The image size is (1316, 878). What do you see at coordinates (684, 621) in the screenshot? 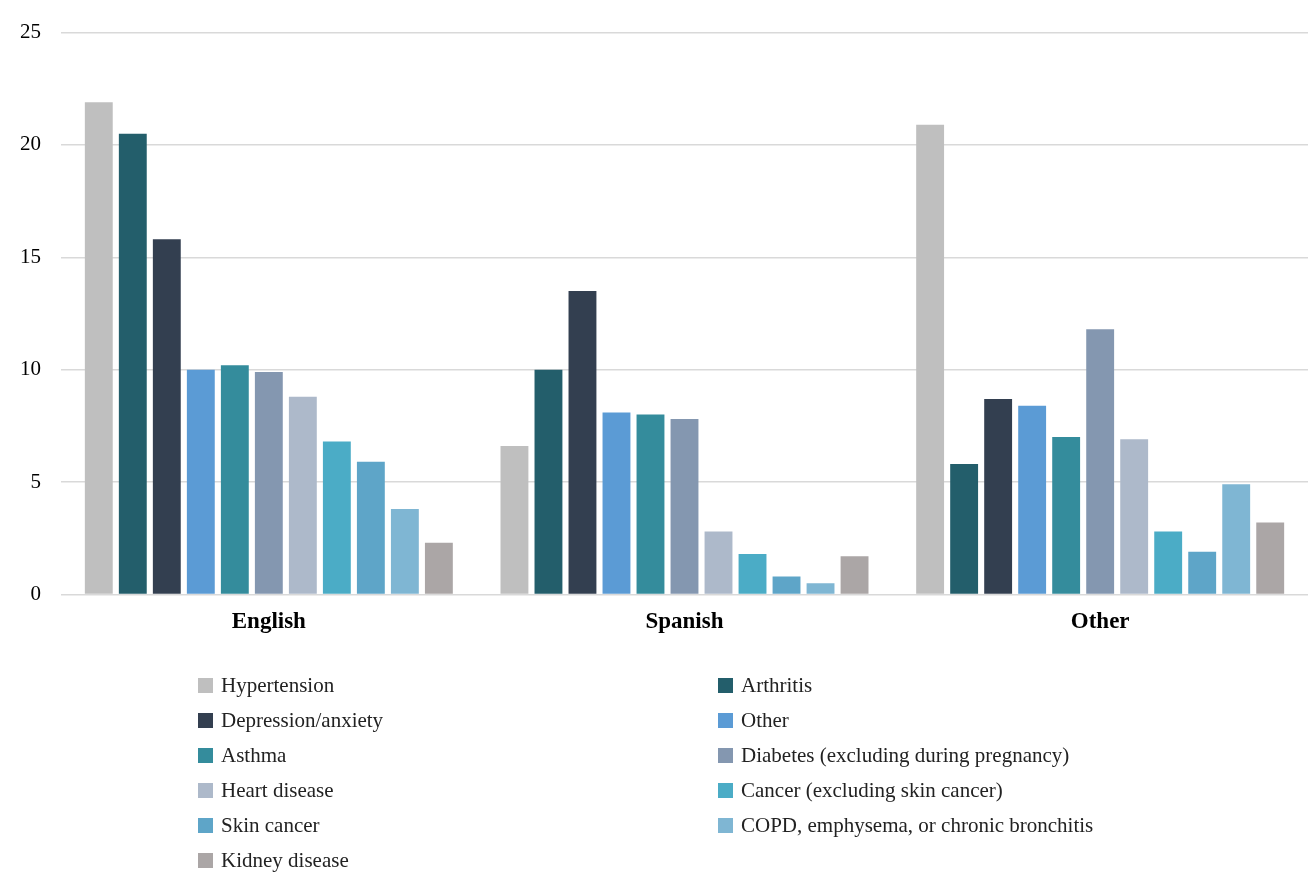
I see `x-tick-label: Spanish` at bounding box center [684, 621].